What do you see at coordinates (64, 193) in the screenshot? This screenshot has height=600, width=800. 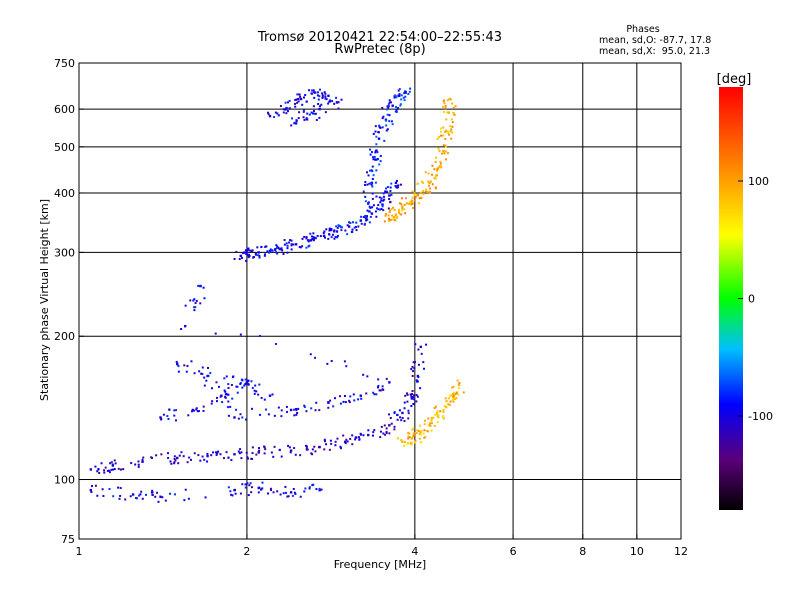 I see `y-tick-label: 400` at bounding box center [64, 193].